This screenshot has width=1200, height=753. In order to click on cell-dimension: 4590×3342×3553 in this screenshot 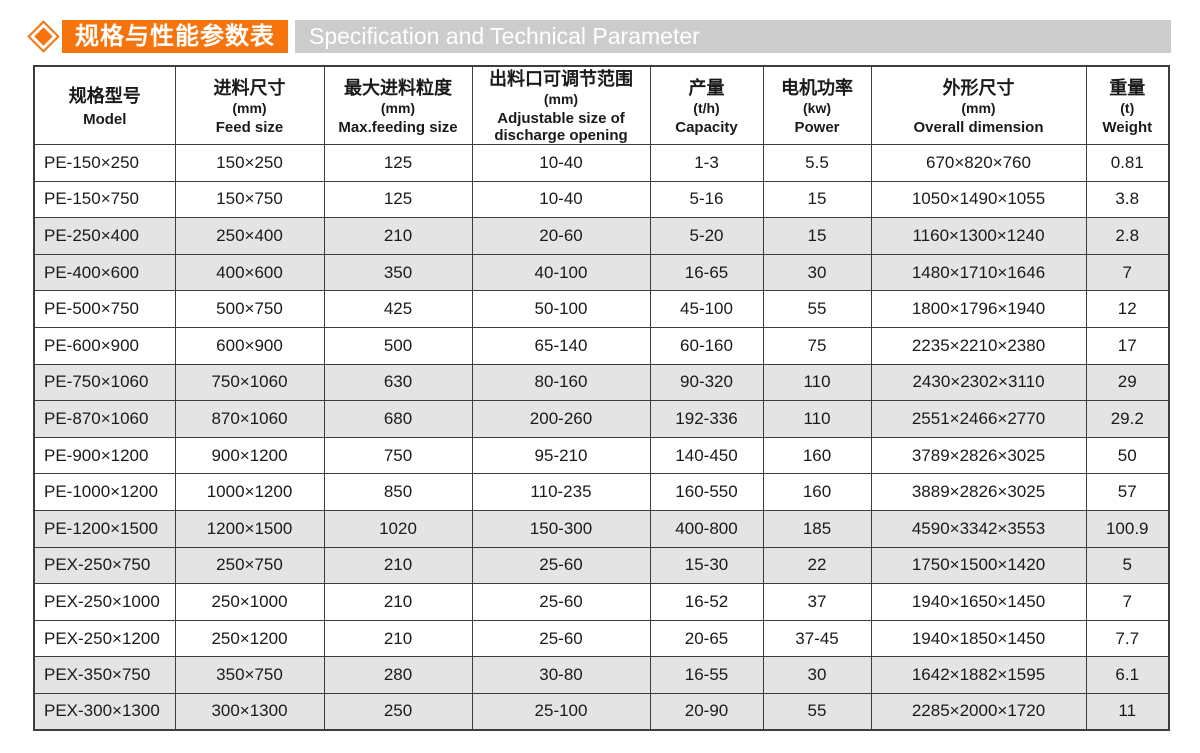, I will do `click(978, 528)`.